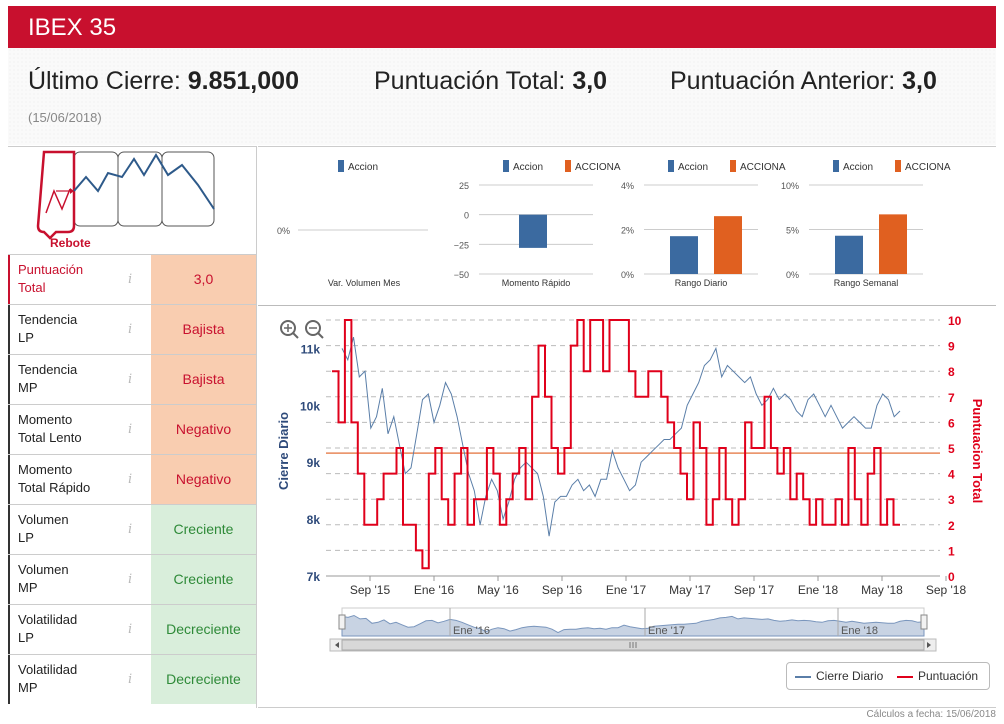 This screenshot has height=724, width=1004. What do you see at coordinates (783, 81) in the screenshot?
I see `prev-score-label: Puntuación Anterior:` at bounding box center [783, 81].